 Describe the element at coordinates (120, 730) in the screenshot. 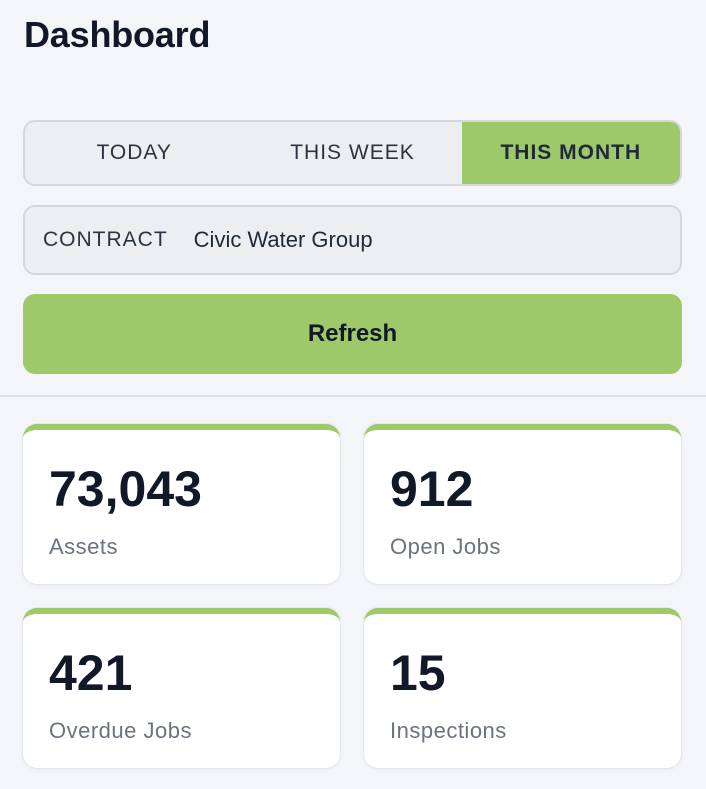

I see `stat-label: Overdue Jobs` at that location.